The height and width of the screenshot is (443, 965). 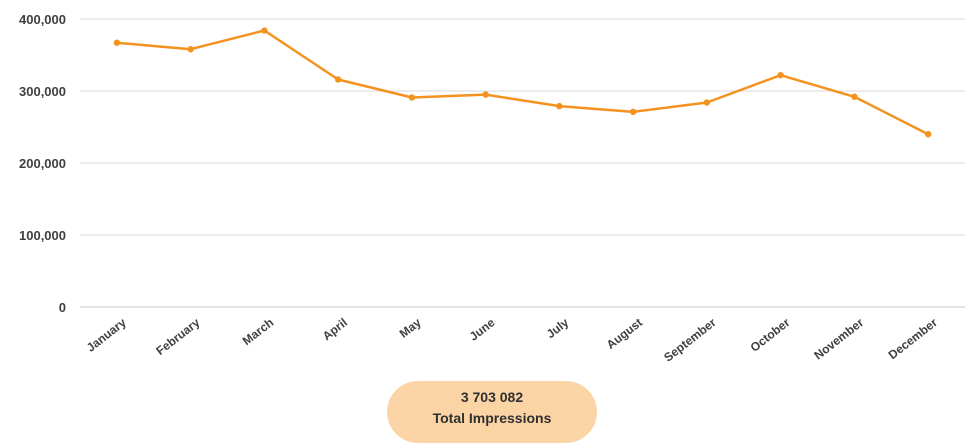 What do you see at coordinates (838, 338) in the screenshot?
I see `x-tick-label: November` at bounding box center [838, 338].